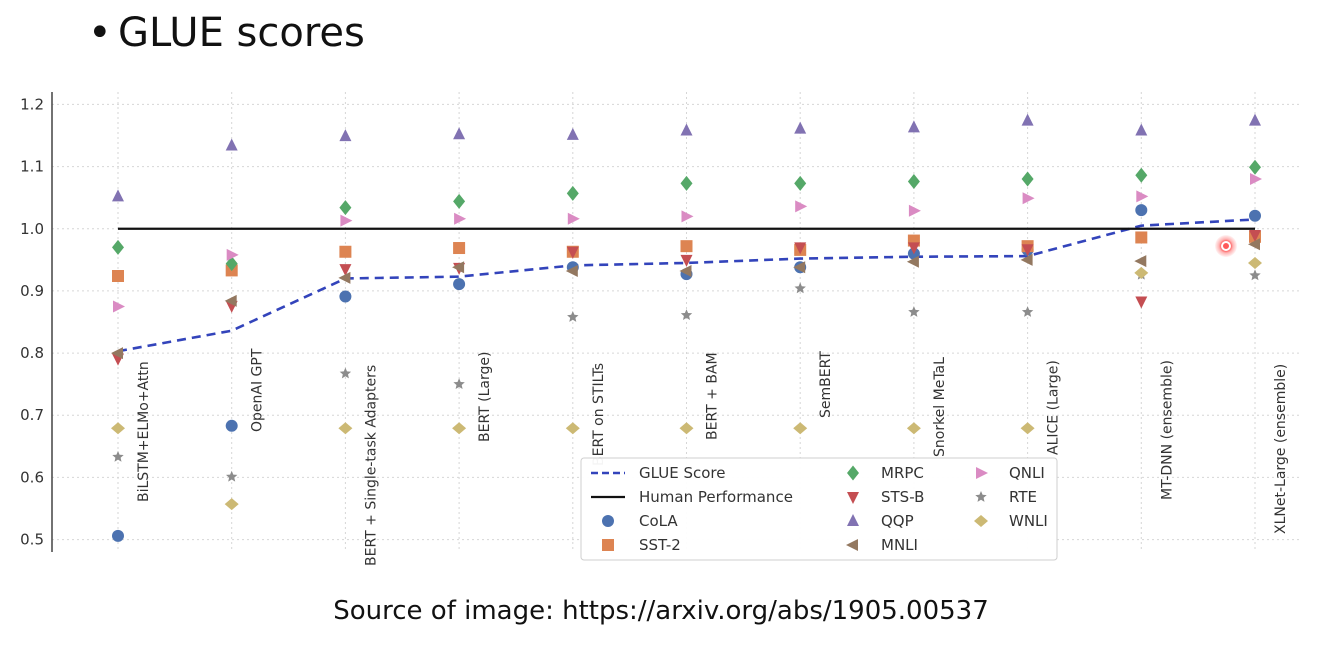 Image resolution: width=1322 pixels, height=654 pixels. Describe the element at coordinates (1027, 473) in the screenshot. I see `legend-label: QNLI` at that location.